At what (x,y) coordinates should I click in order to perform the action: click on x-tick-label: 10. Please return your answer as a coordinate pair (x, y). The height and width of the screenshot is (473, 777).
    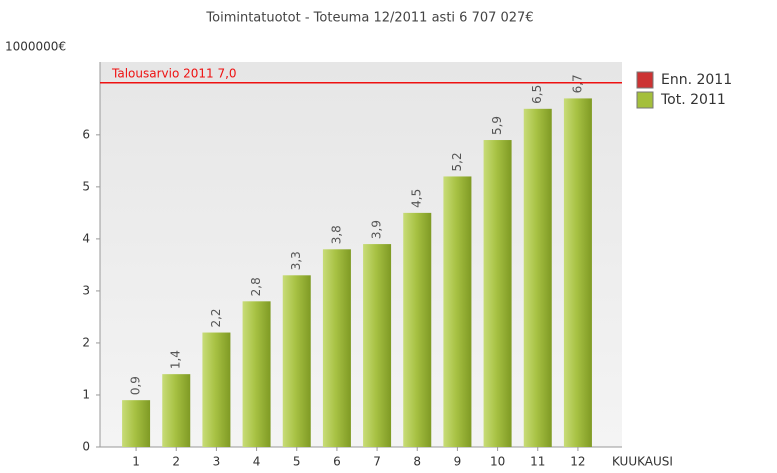
    Looking at the image, I should click on (497, 462).